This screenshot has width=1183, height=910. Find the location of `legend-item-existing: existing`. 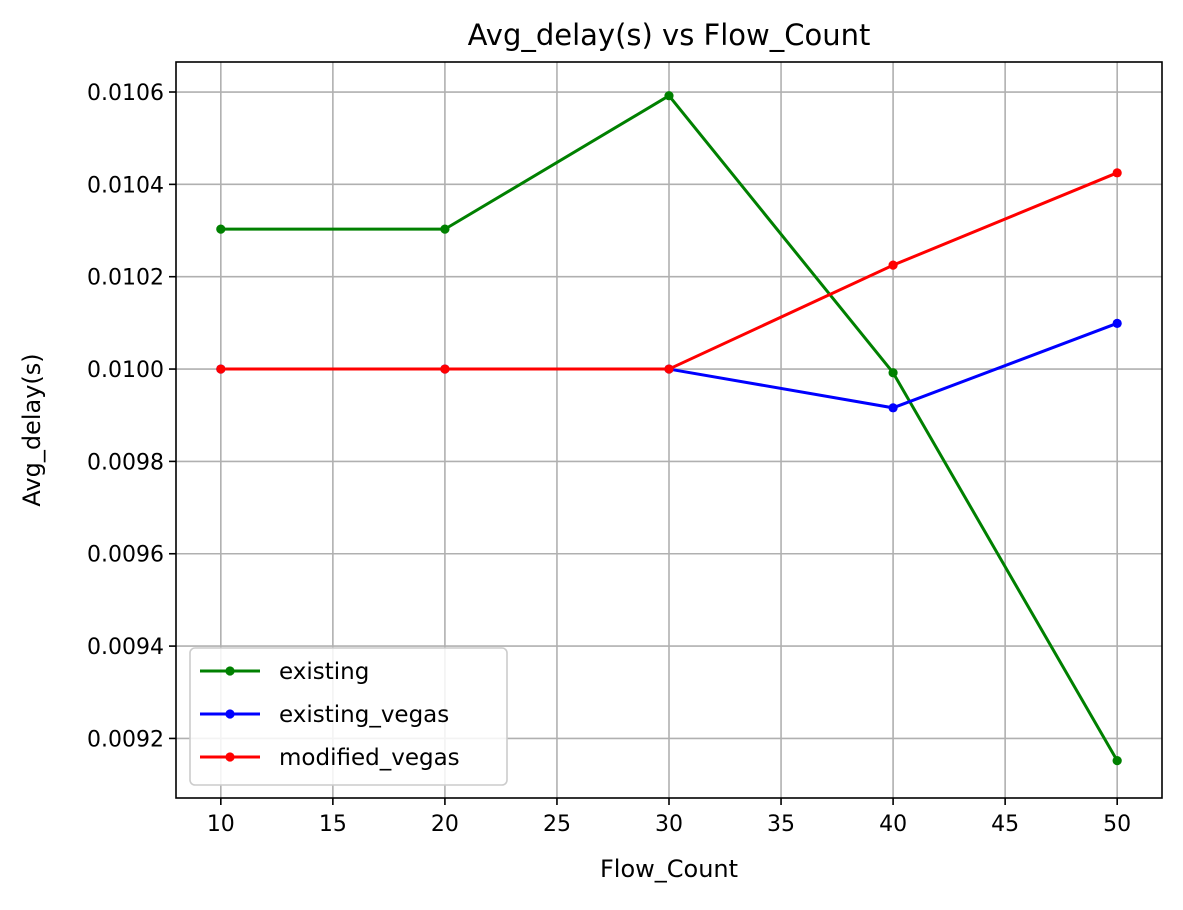

legend-item-existing: existing is located at coordinates (284, 672).